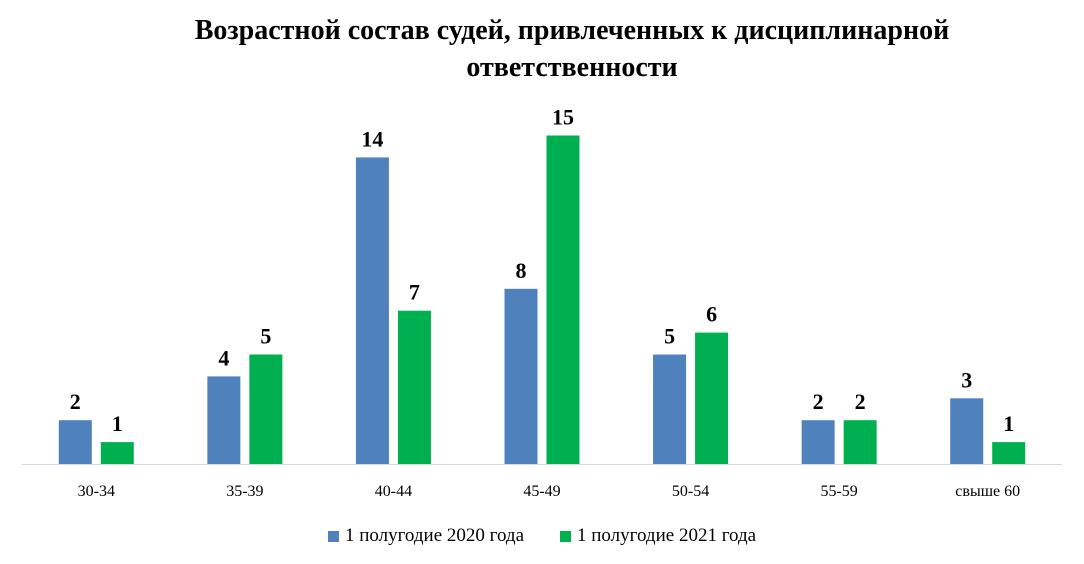  What do you see at coordinates (1009, 453) in the screenshot?
I see `bar-series-2-свыше-60` at bounding box center [1009, 453].